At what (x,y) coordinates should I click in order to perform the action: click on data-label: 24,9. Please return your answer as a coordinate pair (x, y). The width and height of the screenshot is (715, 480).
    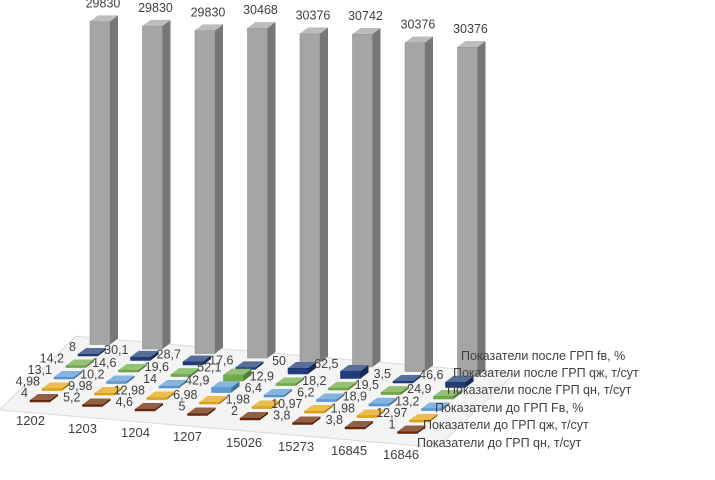
    Looking at the image, I should click on (419, 389).